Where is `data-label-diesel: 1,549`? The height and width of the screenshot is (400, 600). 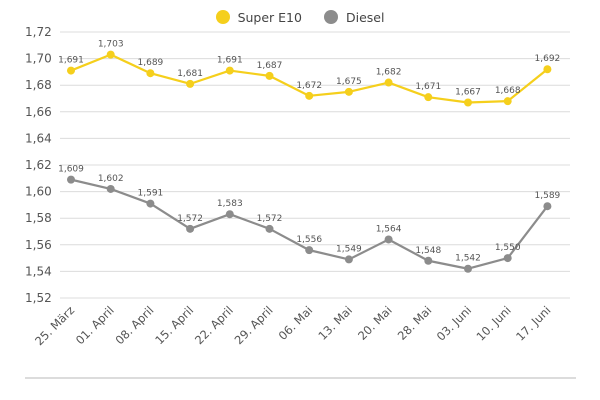
data-label-diesel: 1,549 is located at coordinates (349, 249).